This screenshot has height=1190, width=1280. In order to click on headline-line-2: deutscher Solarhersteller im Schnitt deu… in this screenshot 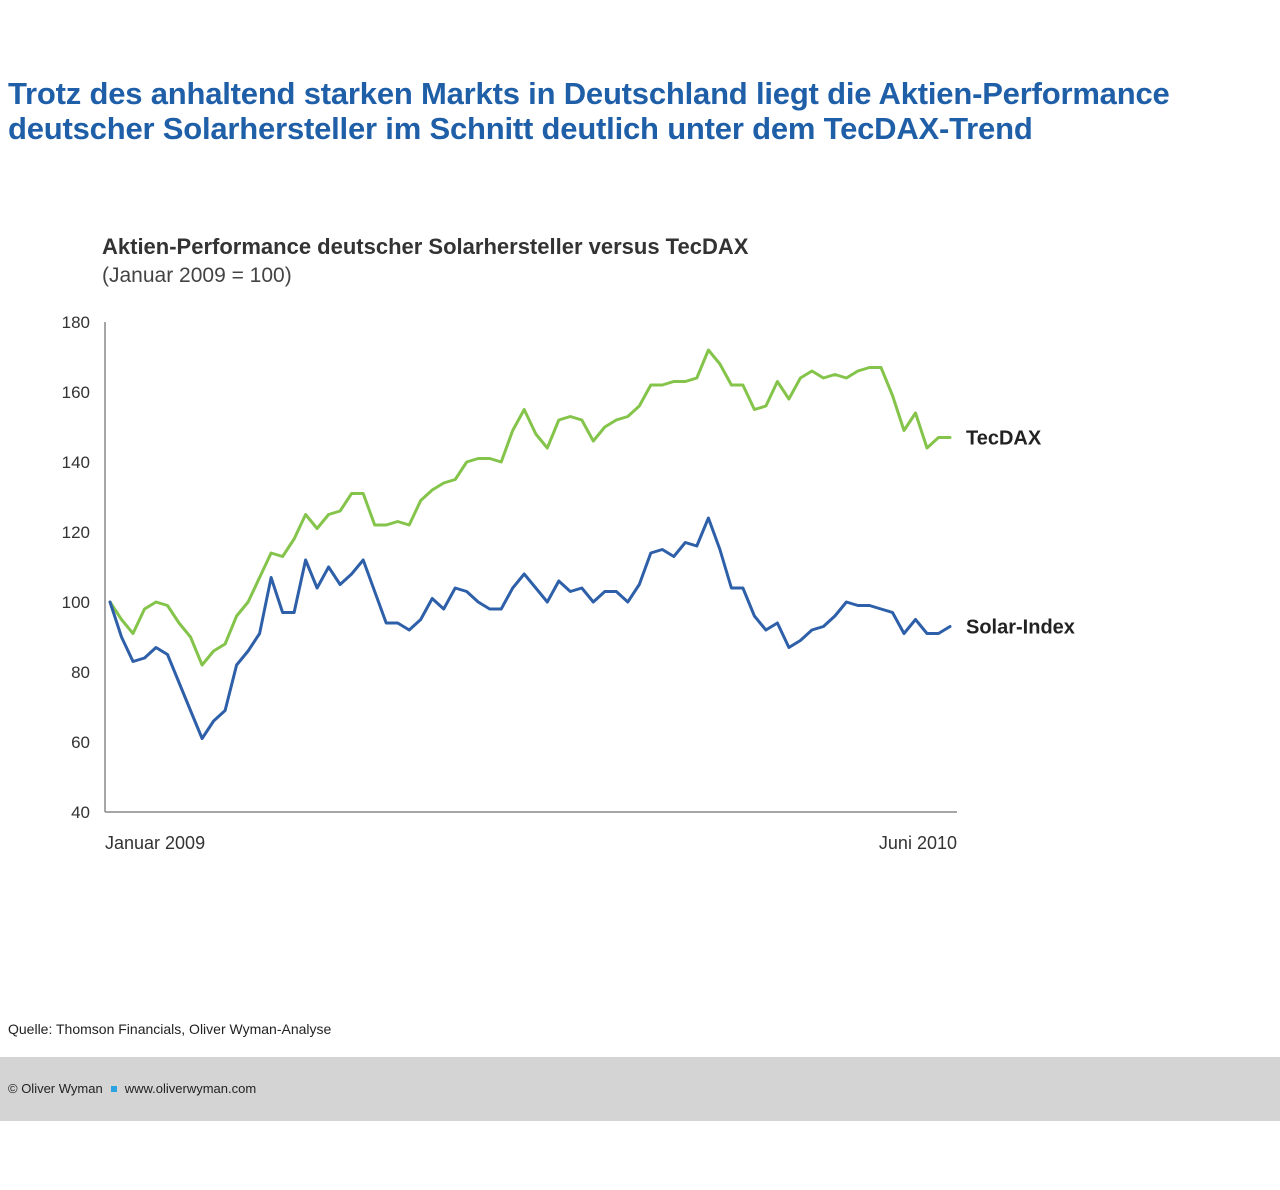, I will do `click(520, 128)`.